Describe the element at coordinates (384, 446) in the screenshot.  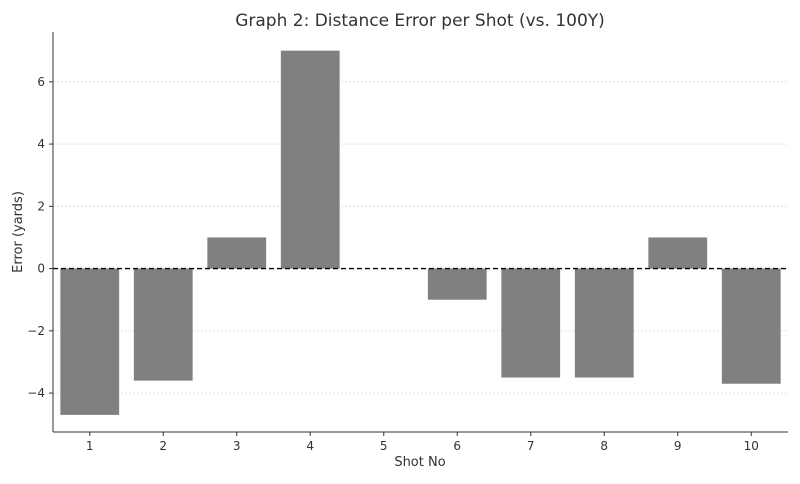
I see `x-tick-label-5: 5` at that location.